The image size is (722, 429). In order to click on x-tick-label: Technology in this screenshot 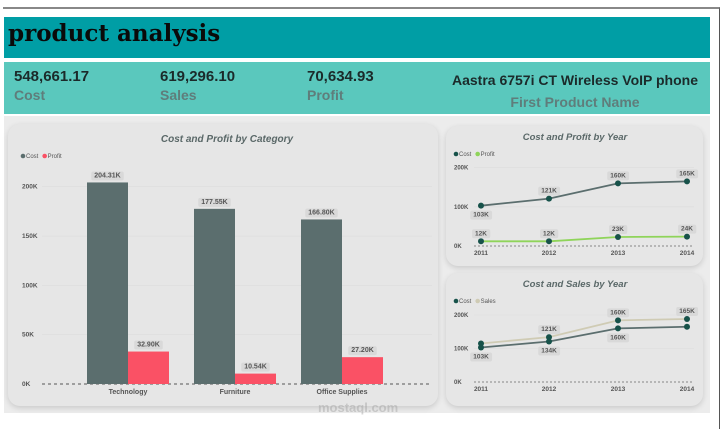, I will do `click(128, 392)`.